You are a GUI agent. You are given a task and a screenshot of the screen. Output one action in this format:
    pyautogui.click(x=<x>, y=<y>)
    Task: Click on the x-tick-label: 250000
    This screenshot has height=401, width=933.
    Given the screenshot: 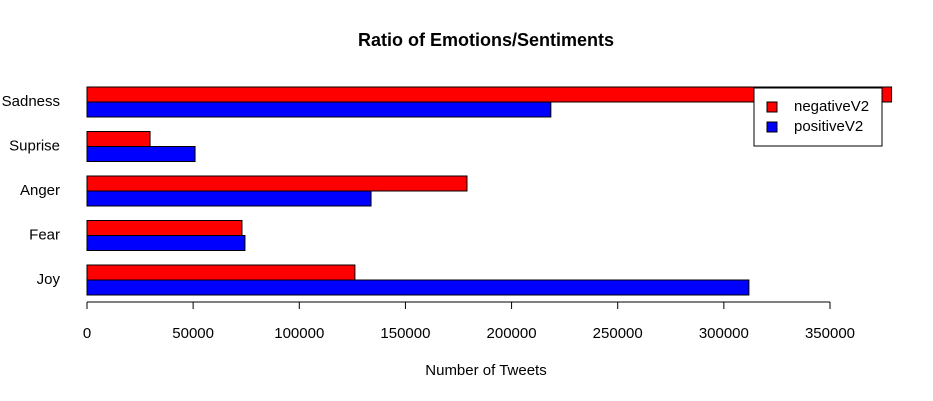 What is the action you would take?
    pyautogui.click(x=618, y=333)
    